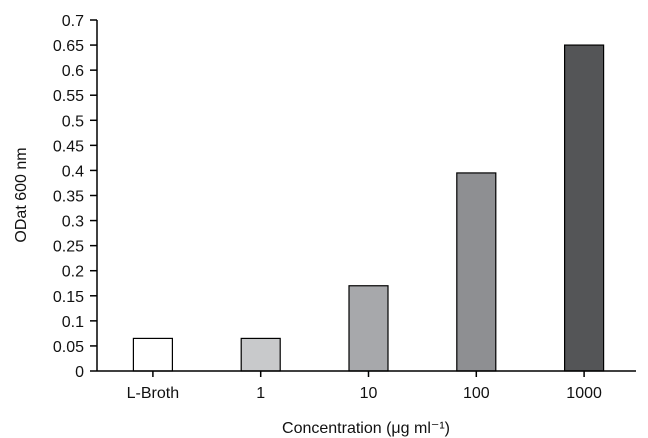 The image size is (648, 438). Describe the element at coordinates (366, 428) in the screenshot. I see `x-axis-title: Concentration (μg ml⁻¹)` at that location.